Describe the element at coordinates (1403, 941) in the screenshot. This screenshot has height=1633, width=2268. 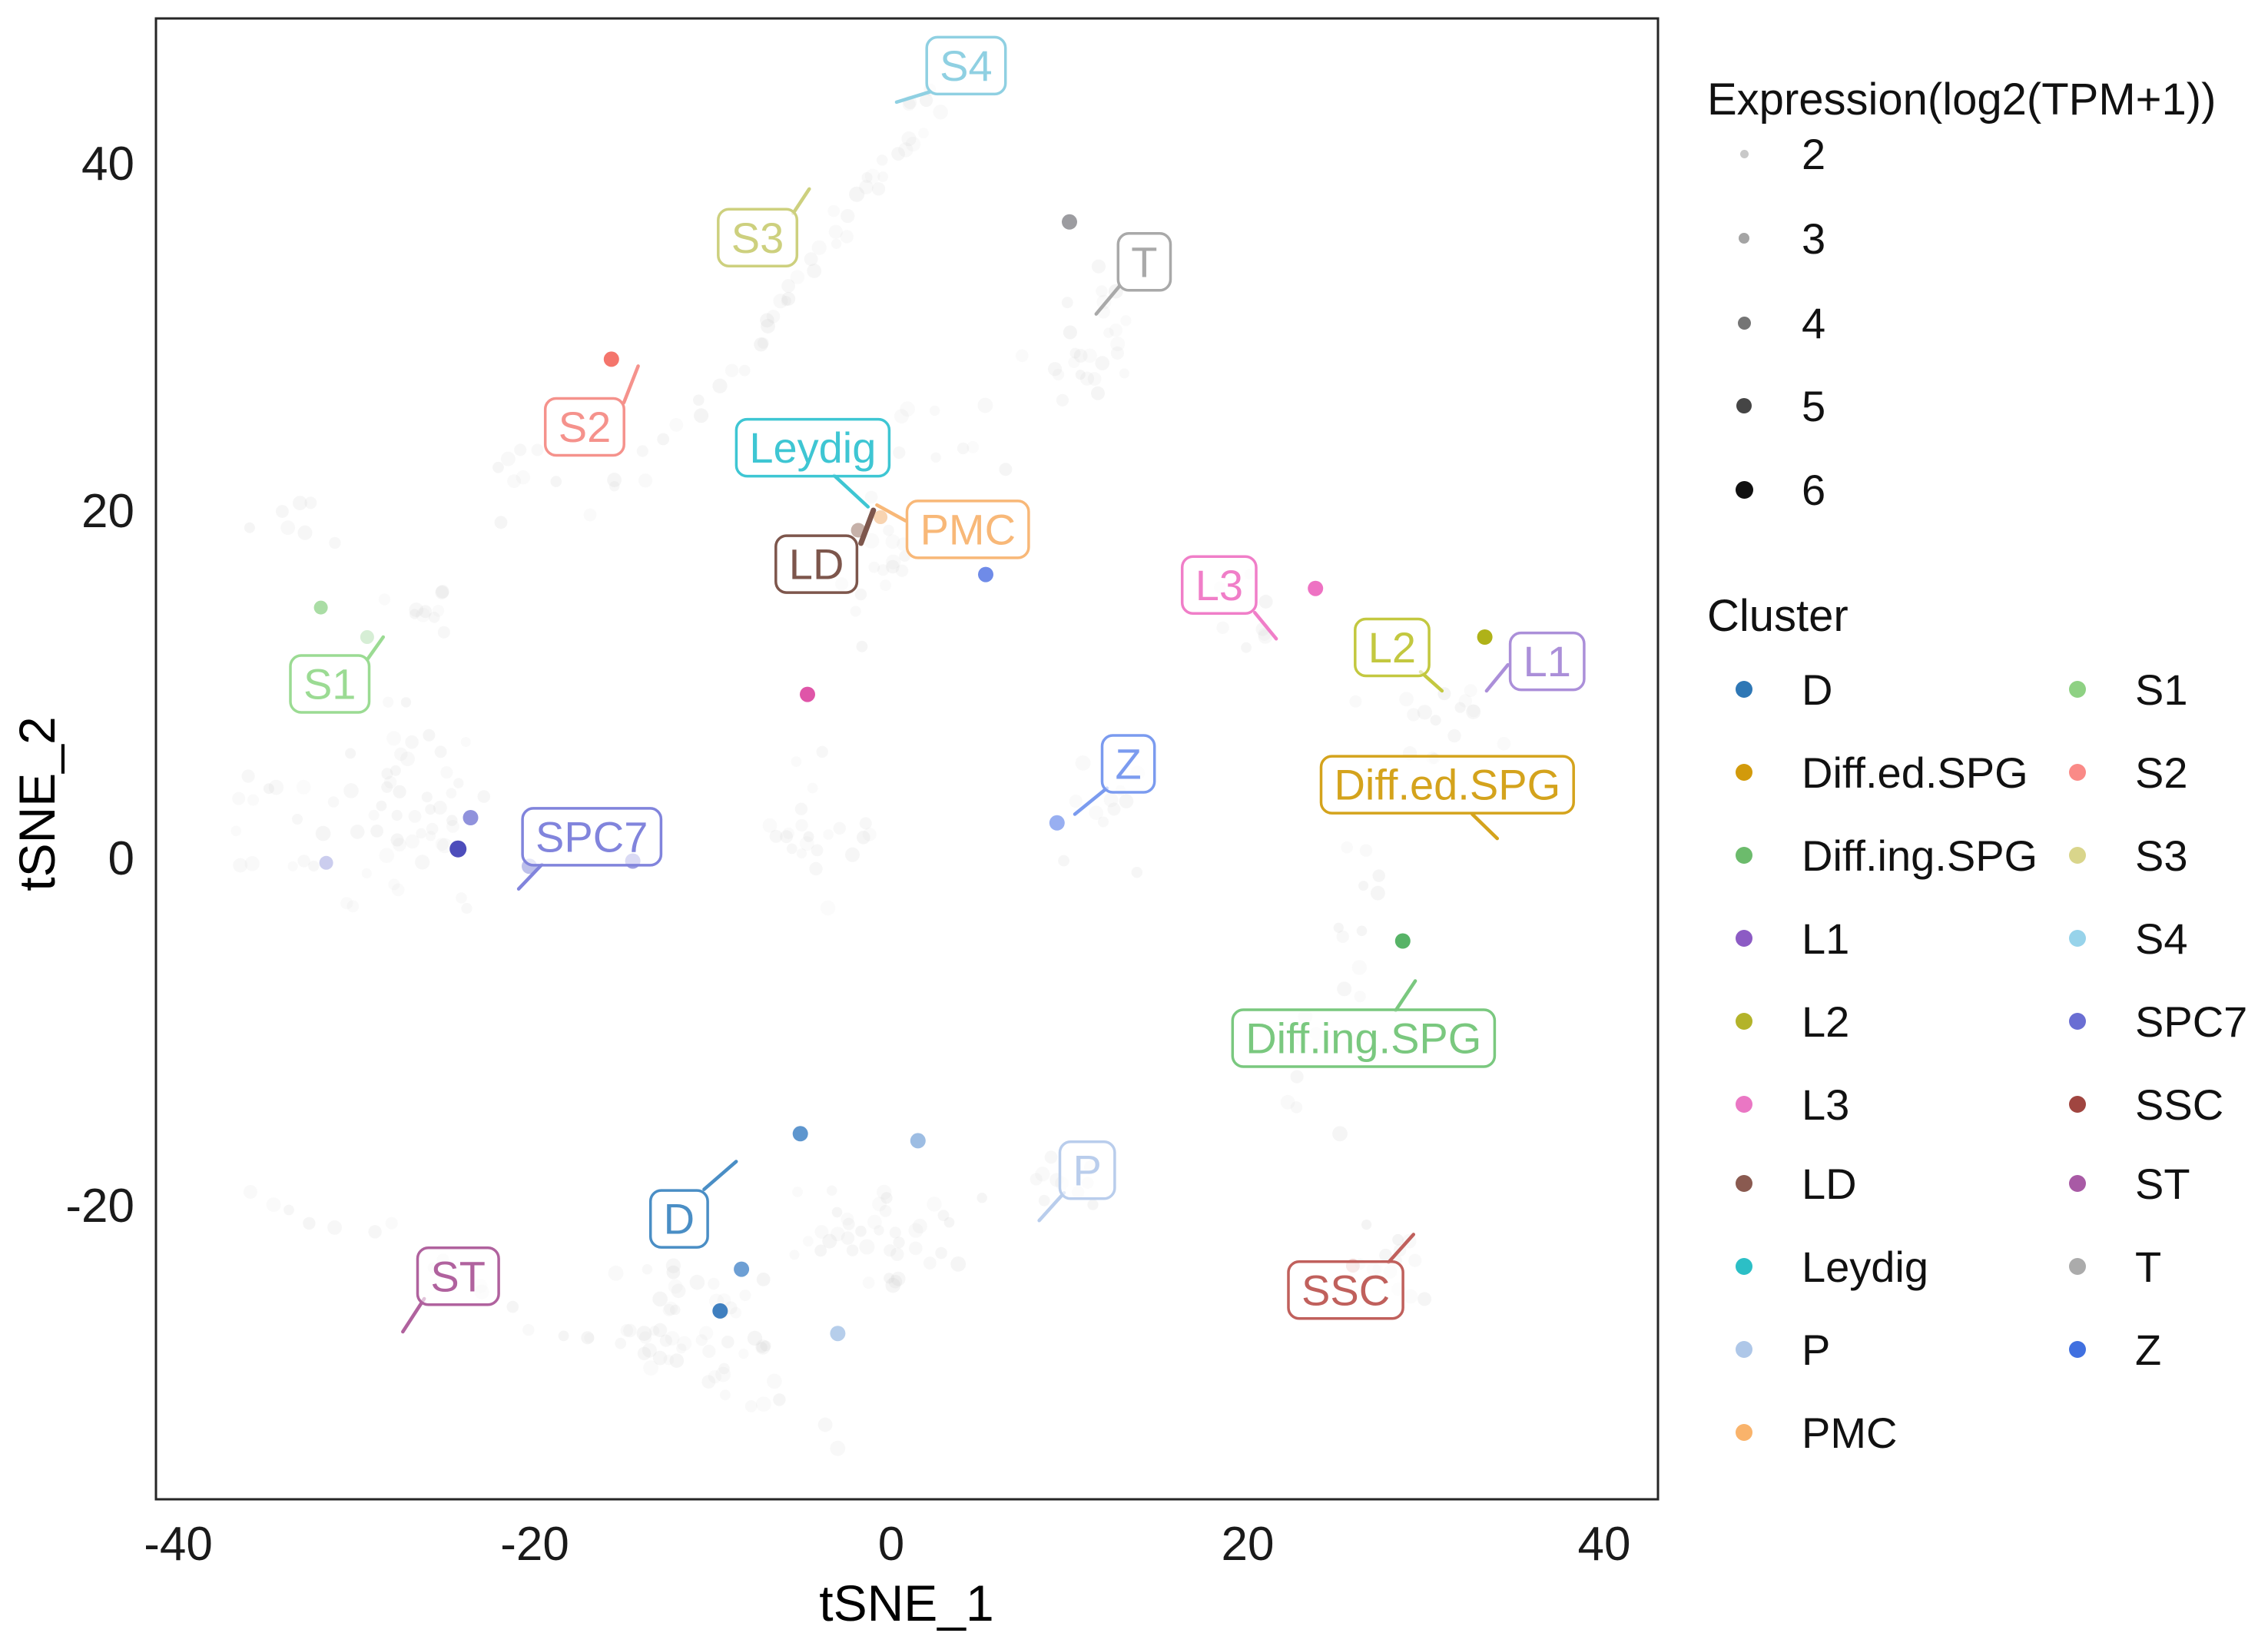
I see `data-point-diff-ing-spg` at that location.